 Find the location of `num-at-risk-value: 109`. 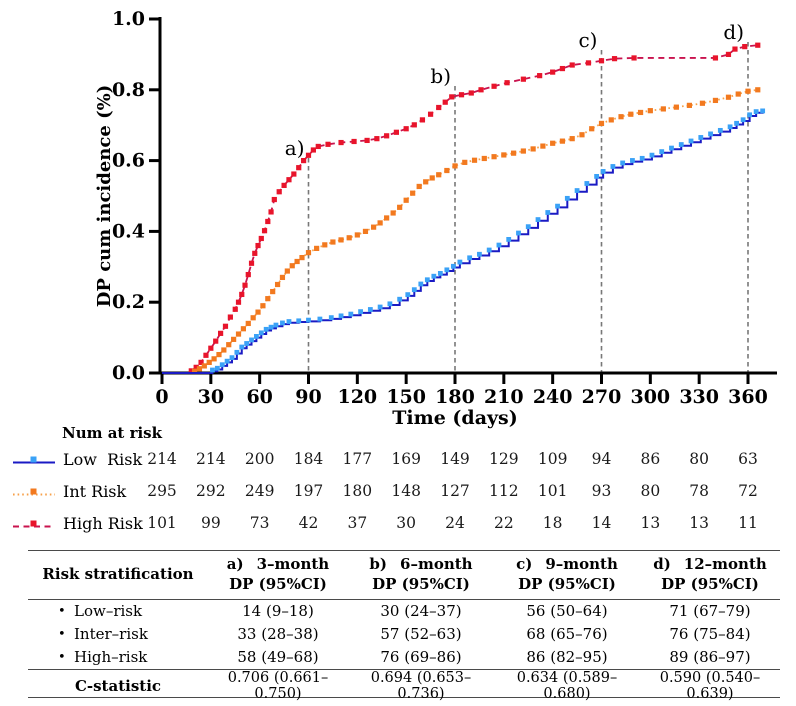

num-at-risk-value: 109 is located at coordinates (552, 459).